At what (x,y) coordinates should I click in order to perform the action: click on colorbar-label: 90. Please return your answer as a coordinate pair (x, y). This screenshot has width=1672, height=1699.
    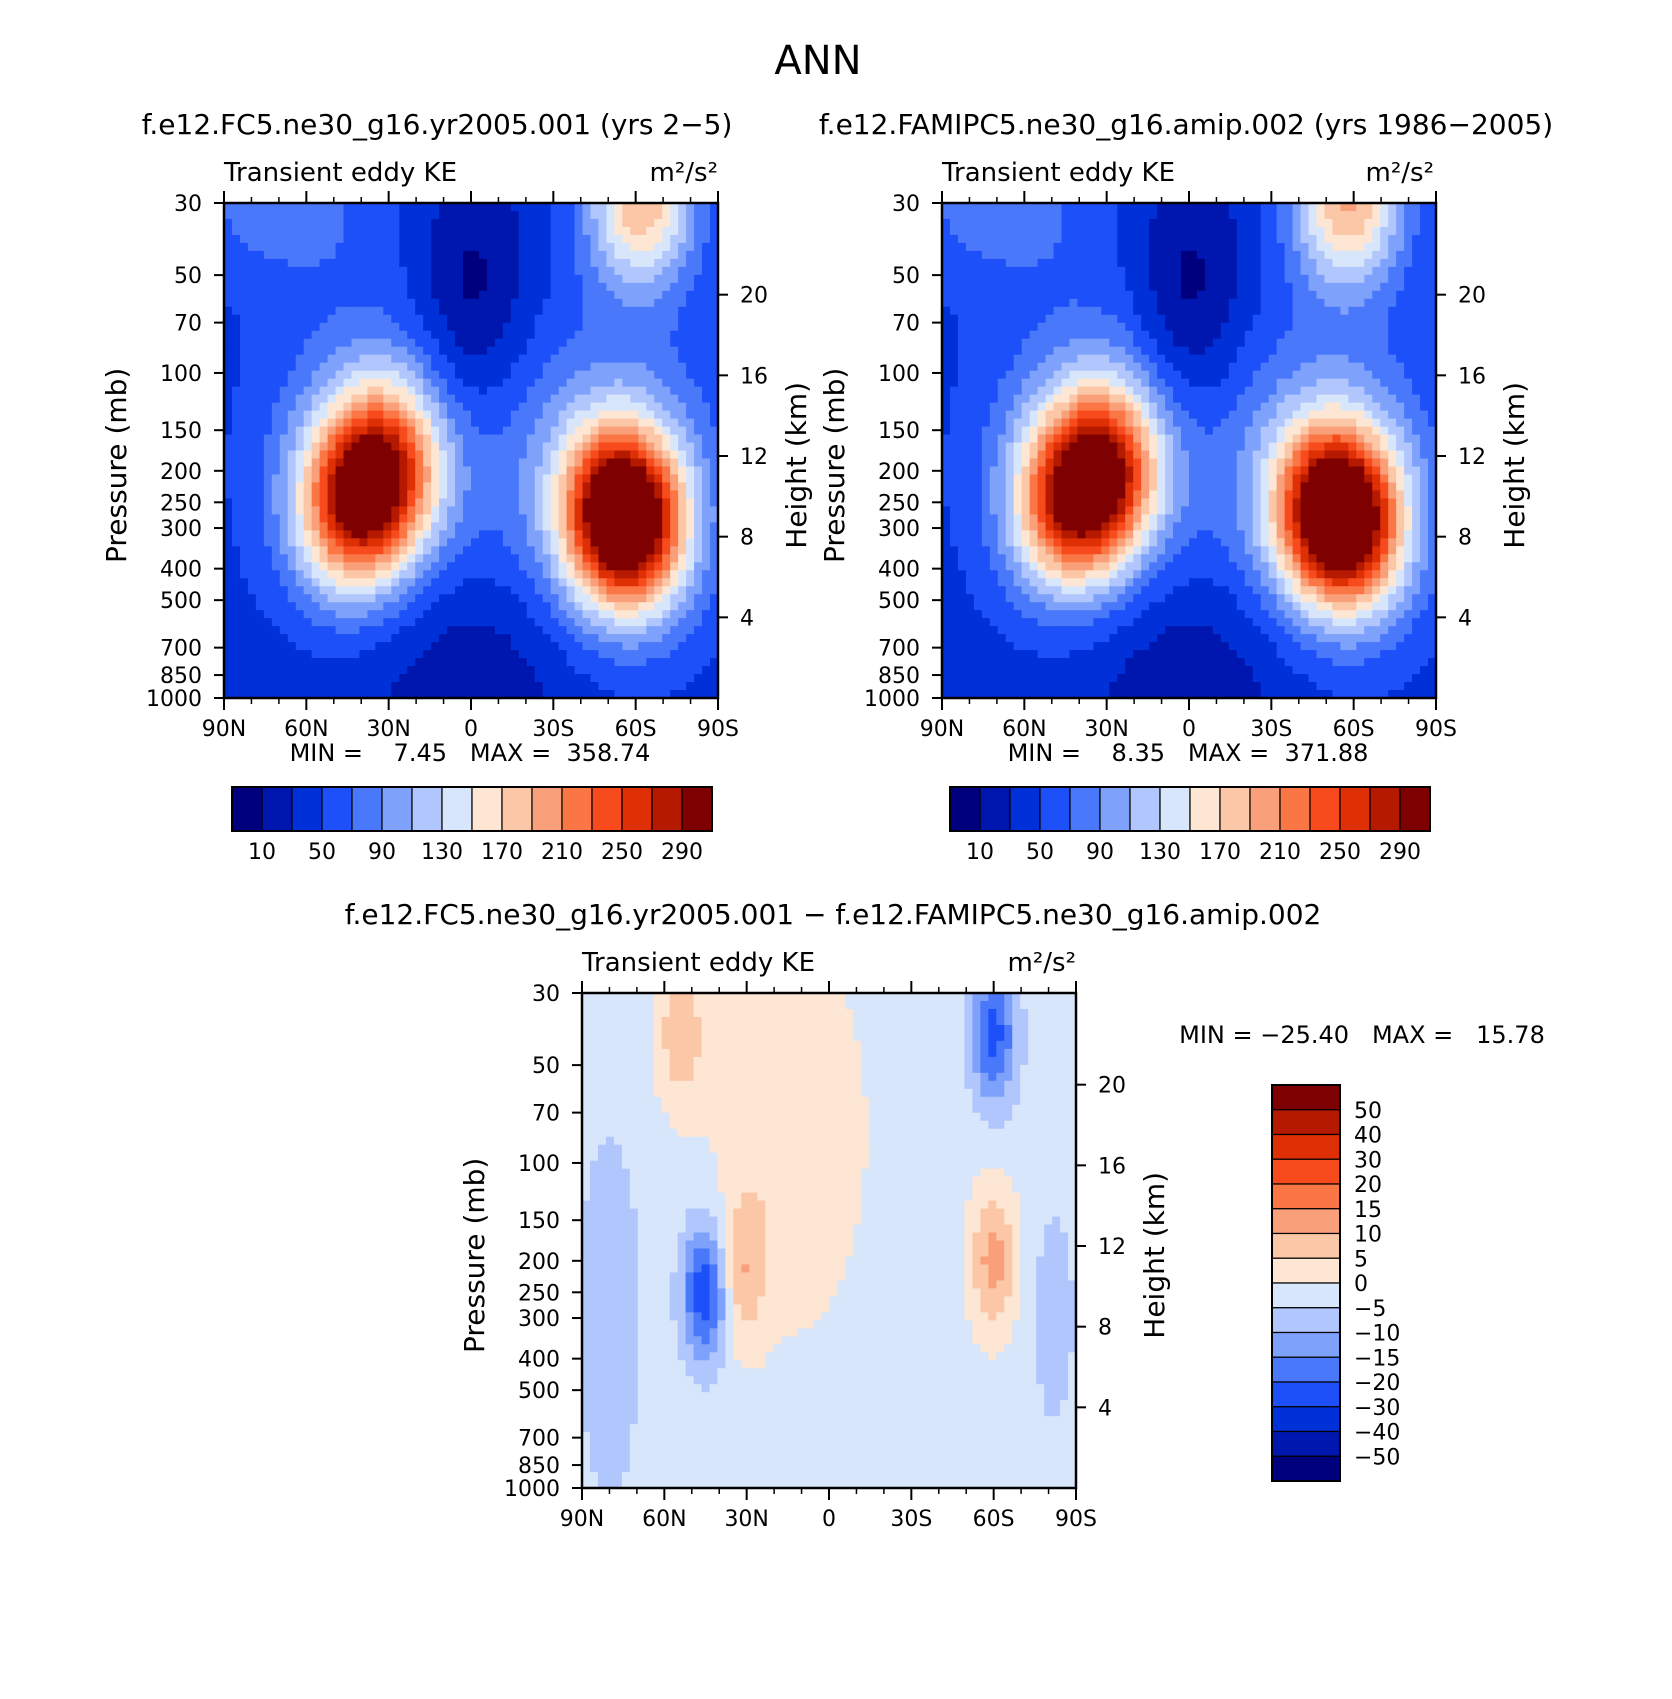
    Looking at the image, I should click on (382, 852).